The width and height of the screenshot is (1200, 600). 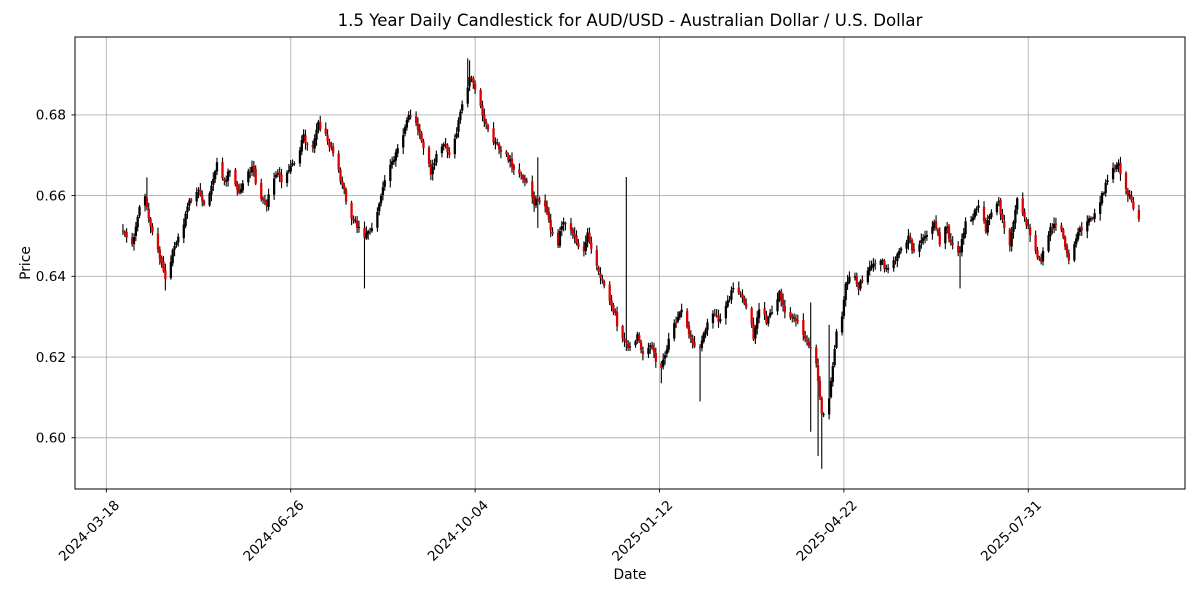 I want to click on y-tick-labels: 0.60 0.62 0.64 0.66 0.68, so click(x=51, y=277).